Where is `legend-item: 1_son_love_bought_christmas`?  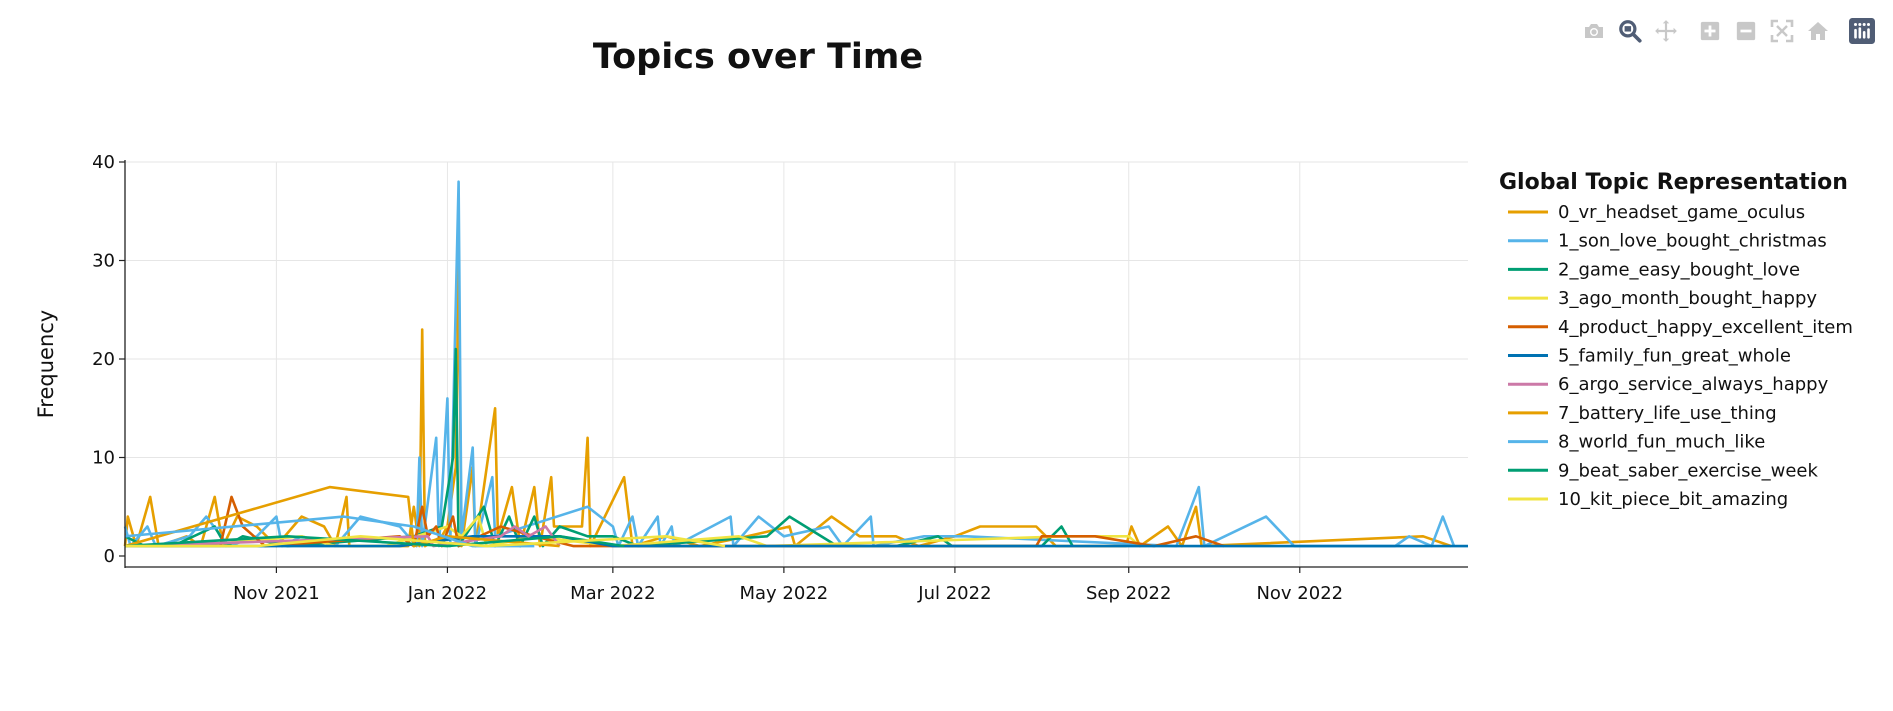
legend-item: 1_son_love_bought_christmas is located at coordinates (1667, 241).